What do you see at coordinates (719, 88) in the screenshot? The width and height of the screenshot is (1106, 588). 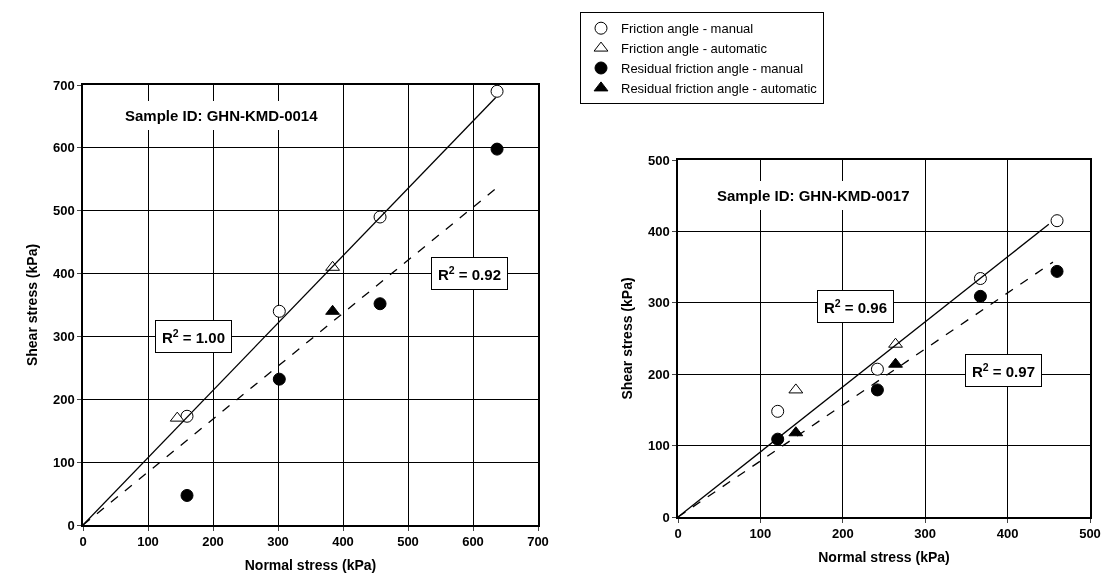 I see `legend-label: Residual friction angle - automatic` at bounding box center [719, 88].